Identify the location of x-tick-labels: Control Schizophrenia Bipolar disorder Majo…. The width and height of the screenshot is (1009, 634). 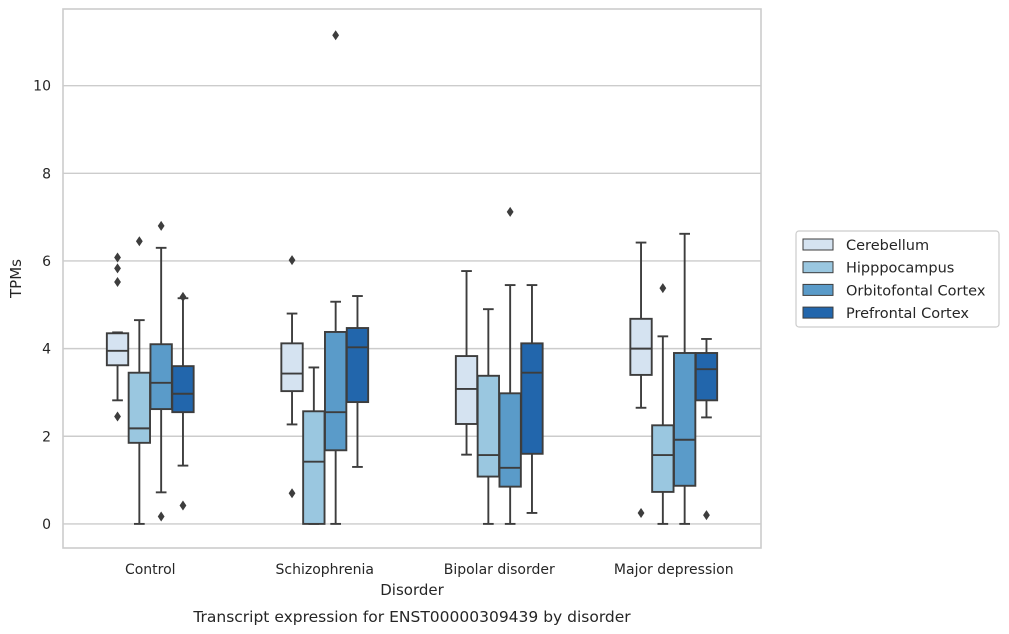
(429, 570).